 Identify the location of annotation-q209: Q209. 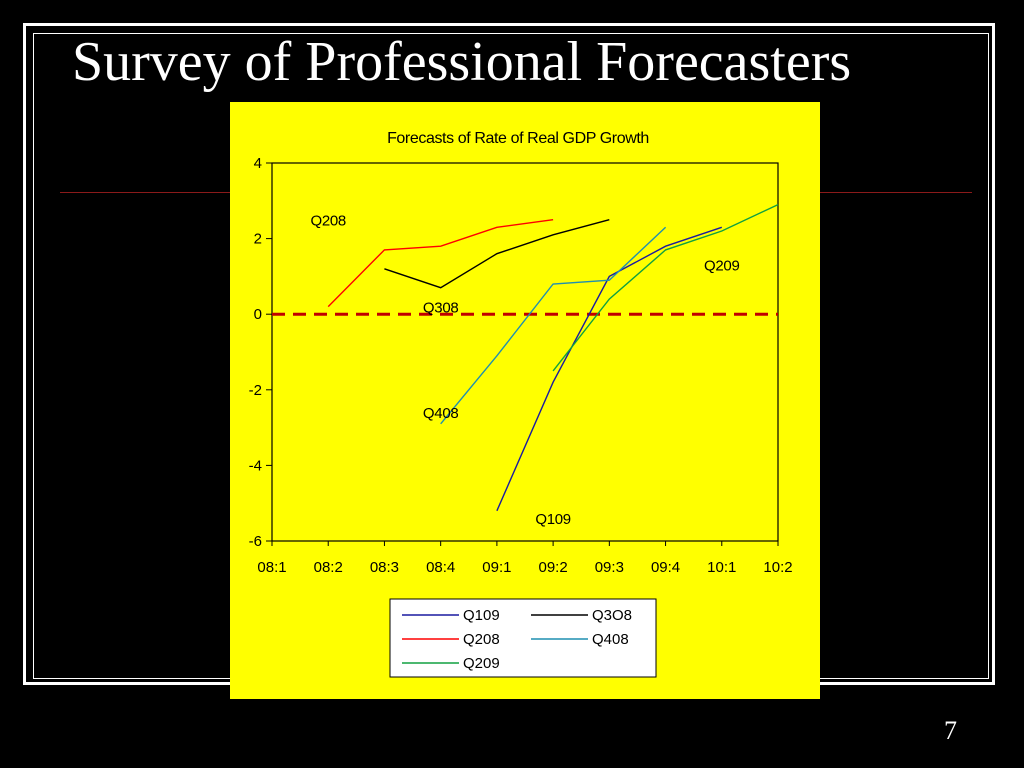
(722, 266).